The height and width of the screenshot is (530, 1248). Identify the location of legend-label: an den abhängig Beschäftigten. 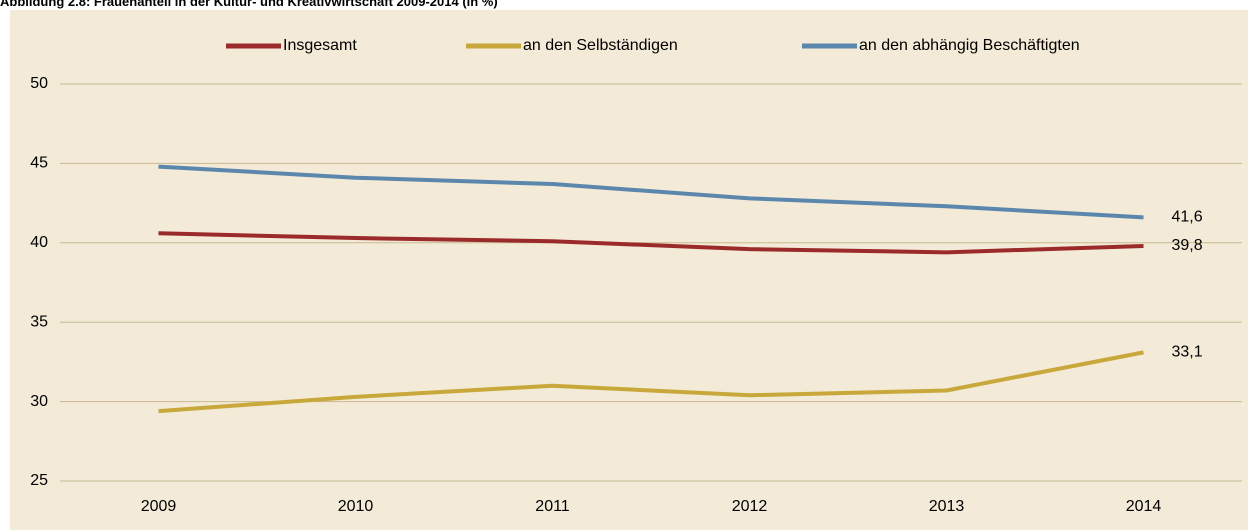
(969, 45).